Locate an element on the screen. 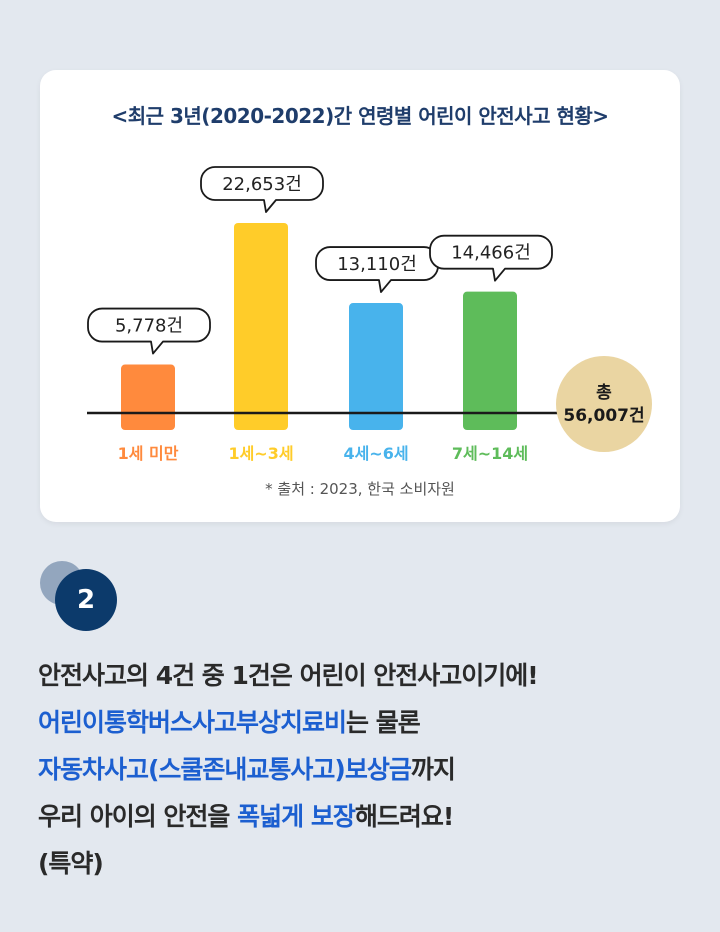 The image size is (720, 932). chart-source: * 출처 : 2023, 한국 소비자원 is located at coordinates (360, 489).